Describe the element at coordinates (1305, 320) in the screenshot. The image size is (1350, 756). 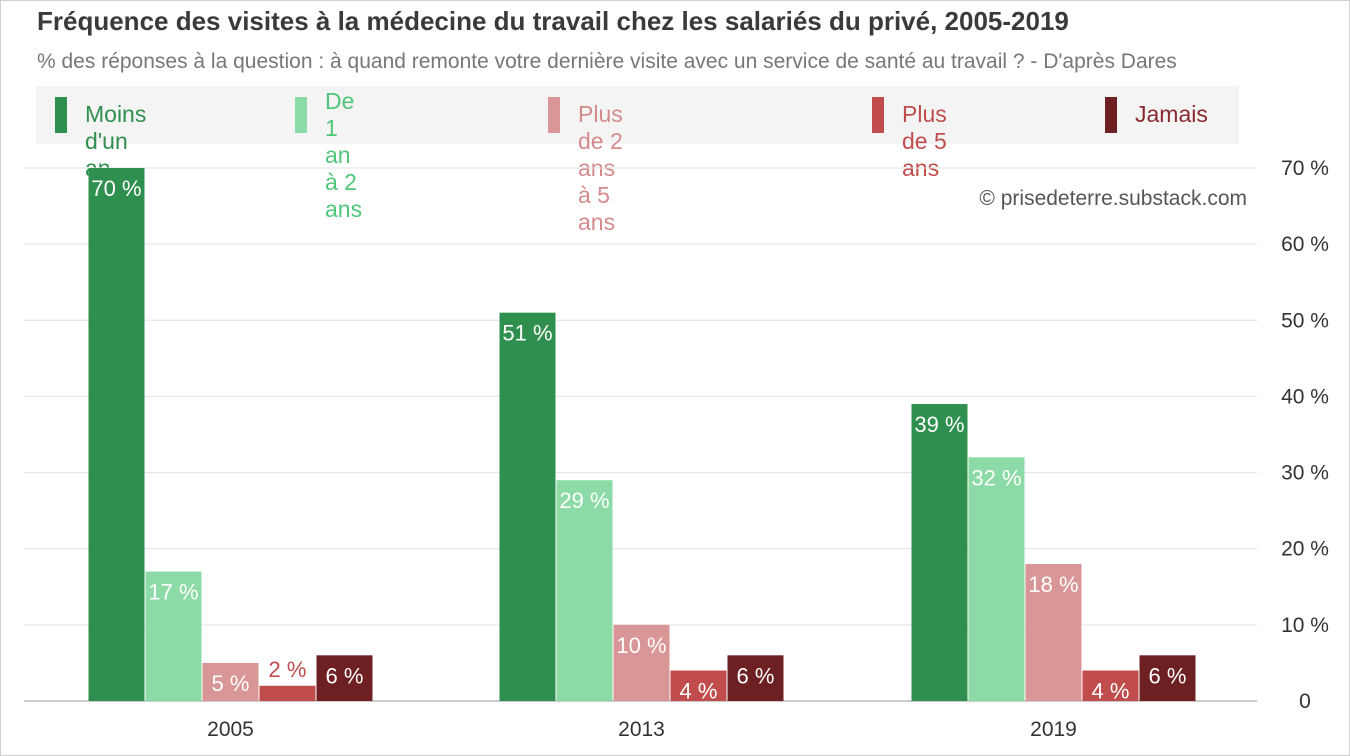
I see `y-tick-label: 50 %` at that location.